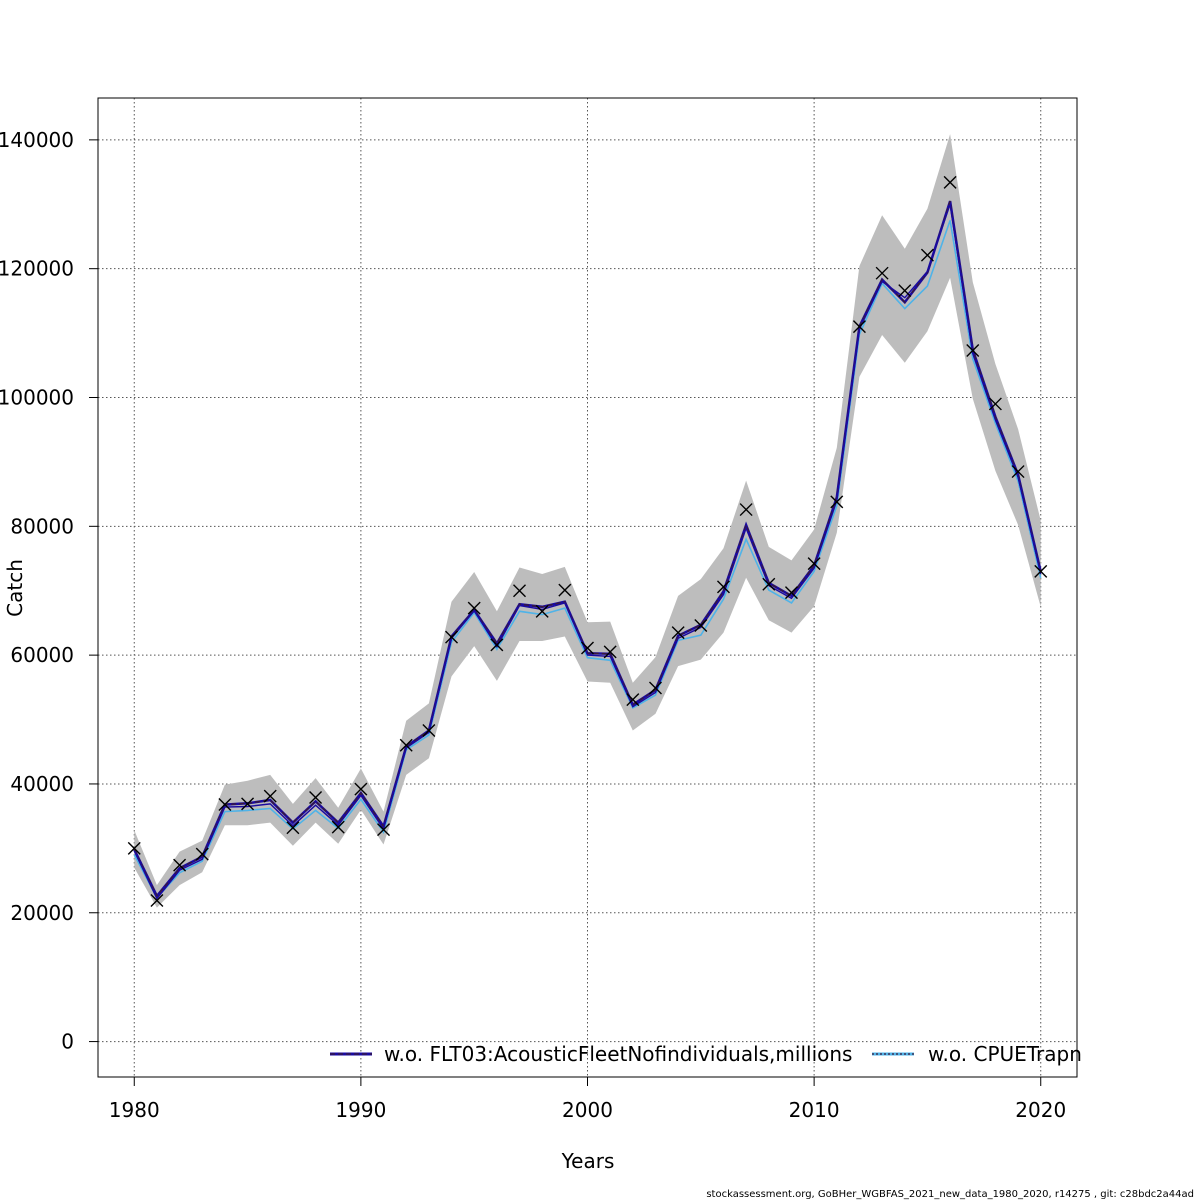  What do you see at coordinates (42, 913) in the screenshot?
I see `y-tick-label-20000: 20000` at bounding box center [42, 913].